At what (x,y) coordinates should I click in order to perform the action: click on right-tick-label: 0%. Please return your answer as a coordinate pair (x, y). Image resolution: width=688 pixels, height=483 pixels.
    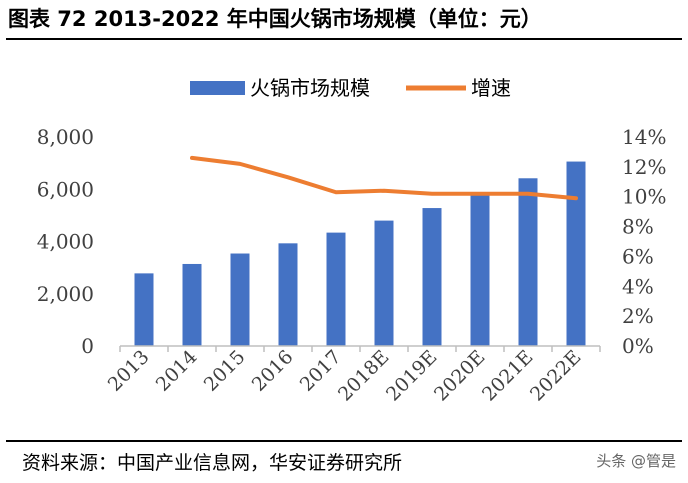
    Looking at the image, I should click on (638, 346).